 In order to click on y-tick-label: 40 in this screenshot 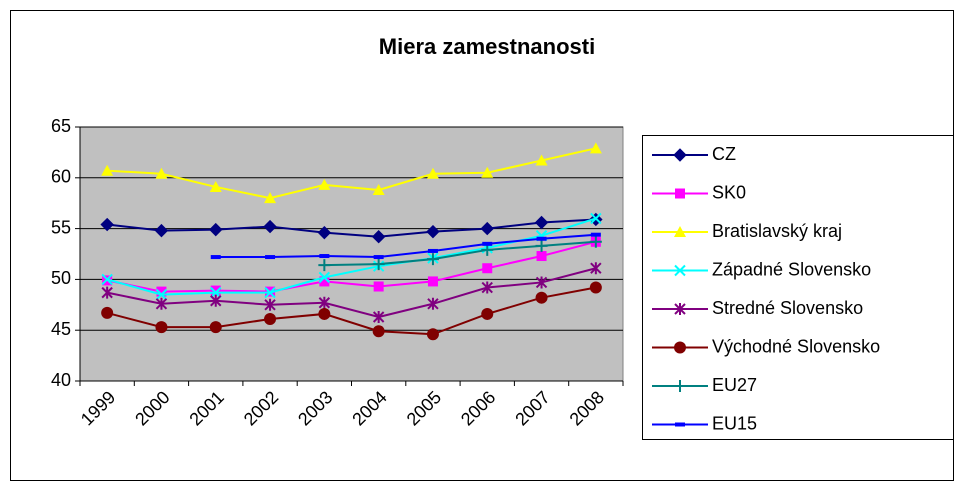, I will do `click(61, 380)`.